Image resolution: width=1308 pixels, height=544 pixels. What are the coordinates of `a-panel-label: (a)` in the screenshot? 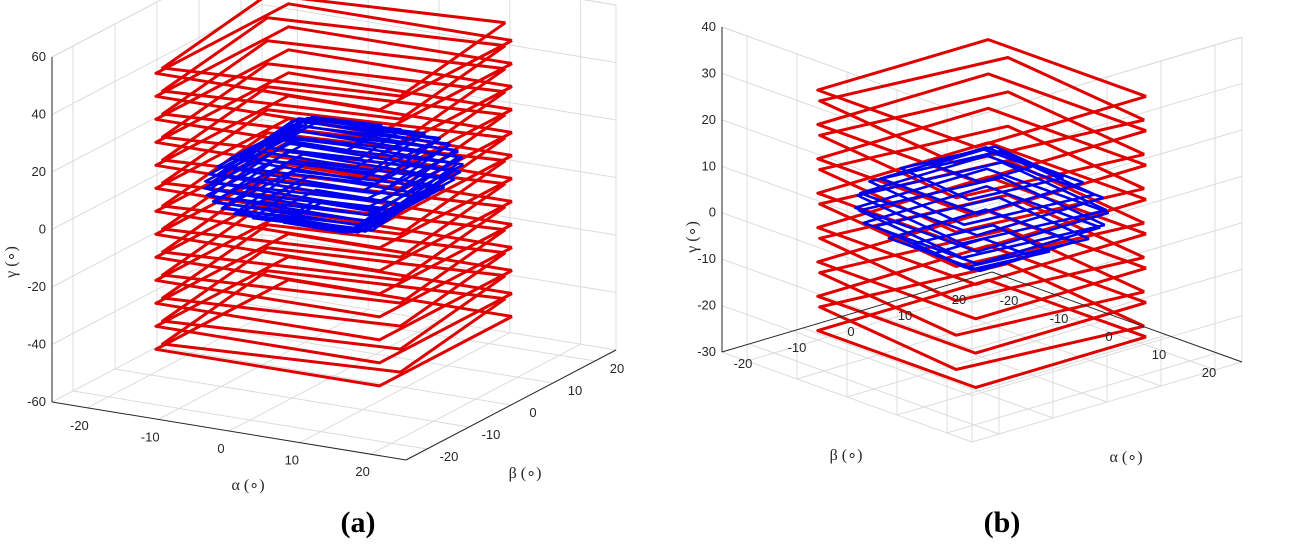 It's located at (358, 522).